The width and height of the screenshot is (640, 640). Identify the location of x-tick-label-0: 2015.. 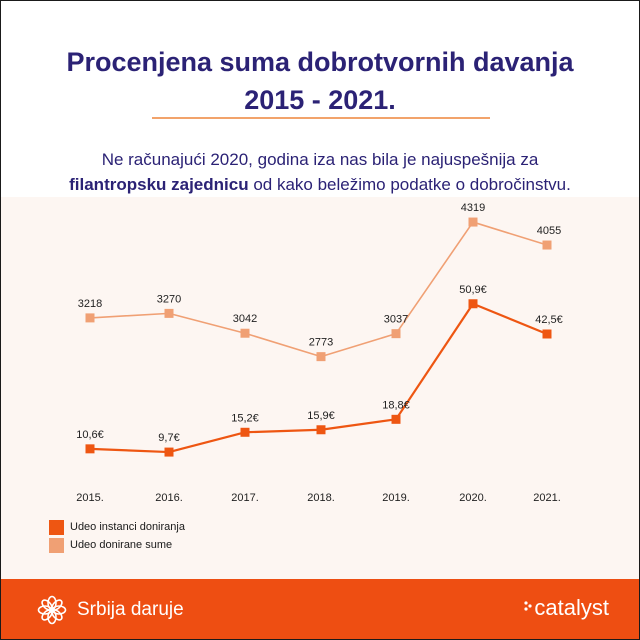
(90, 498).